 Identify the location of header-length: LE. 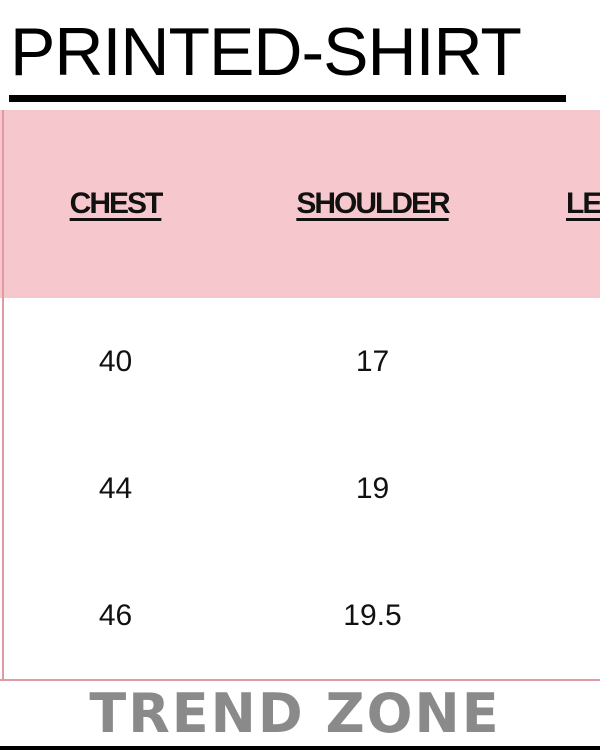
(559, 205).